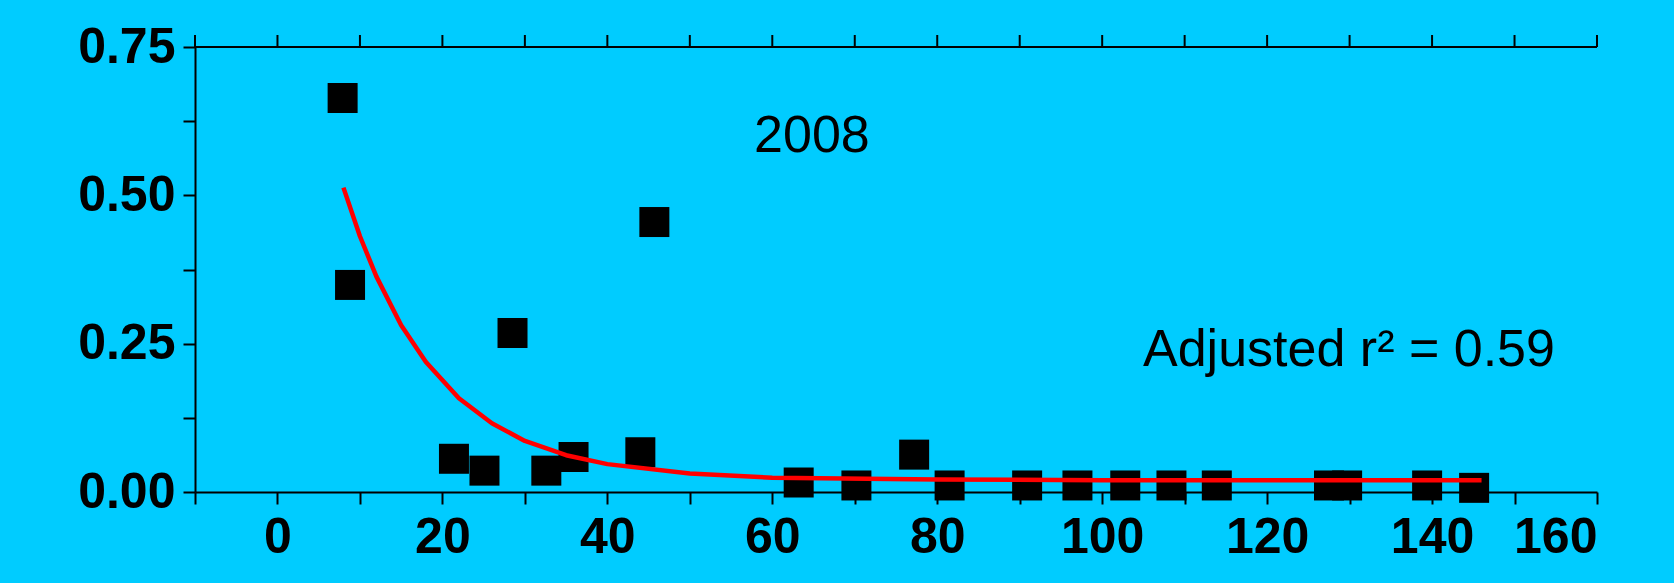  What do you see at coordinates (1556, 535) in the screenshot?
I see `x-tick-label: 160` at bounding box center [1556, 535].